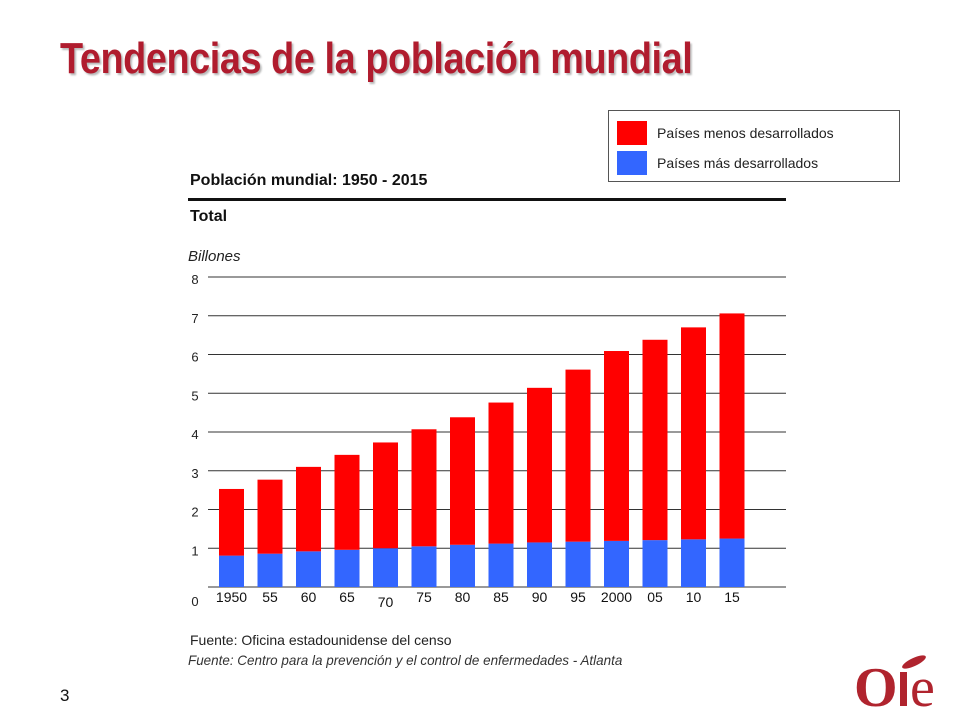 The image size is (960, 720). Describe the element at coordinates (616, 597) in the screenshot. I see `x-tick-label: 2000` at that location.